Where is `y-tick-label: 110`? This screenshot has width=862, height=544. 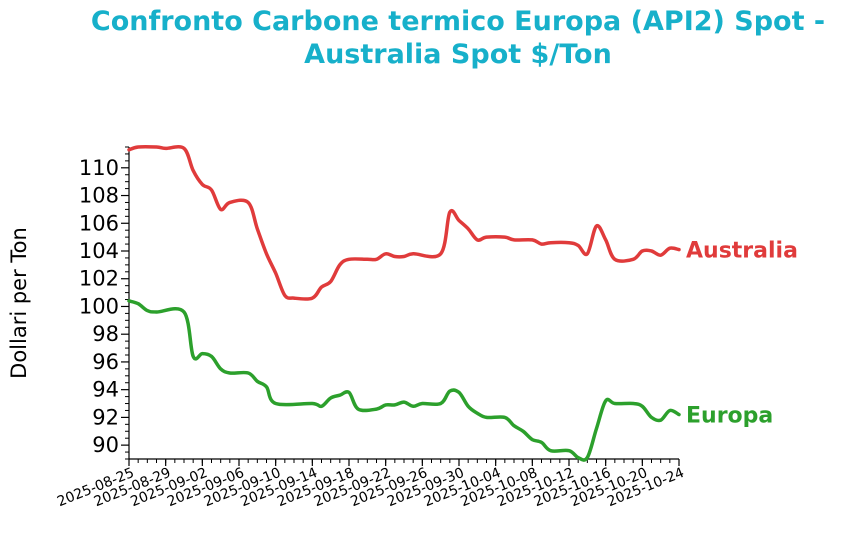 y-tick-label: 110 is located at coordinates (99, 168).